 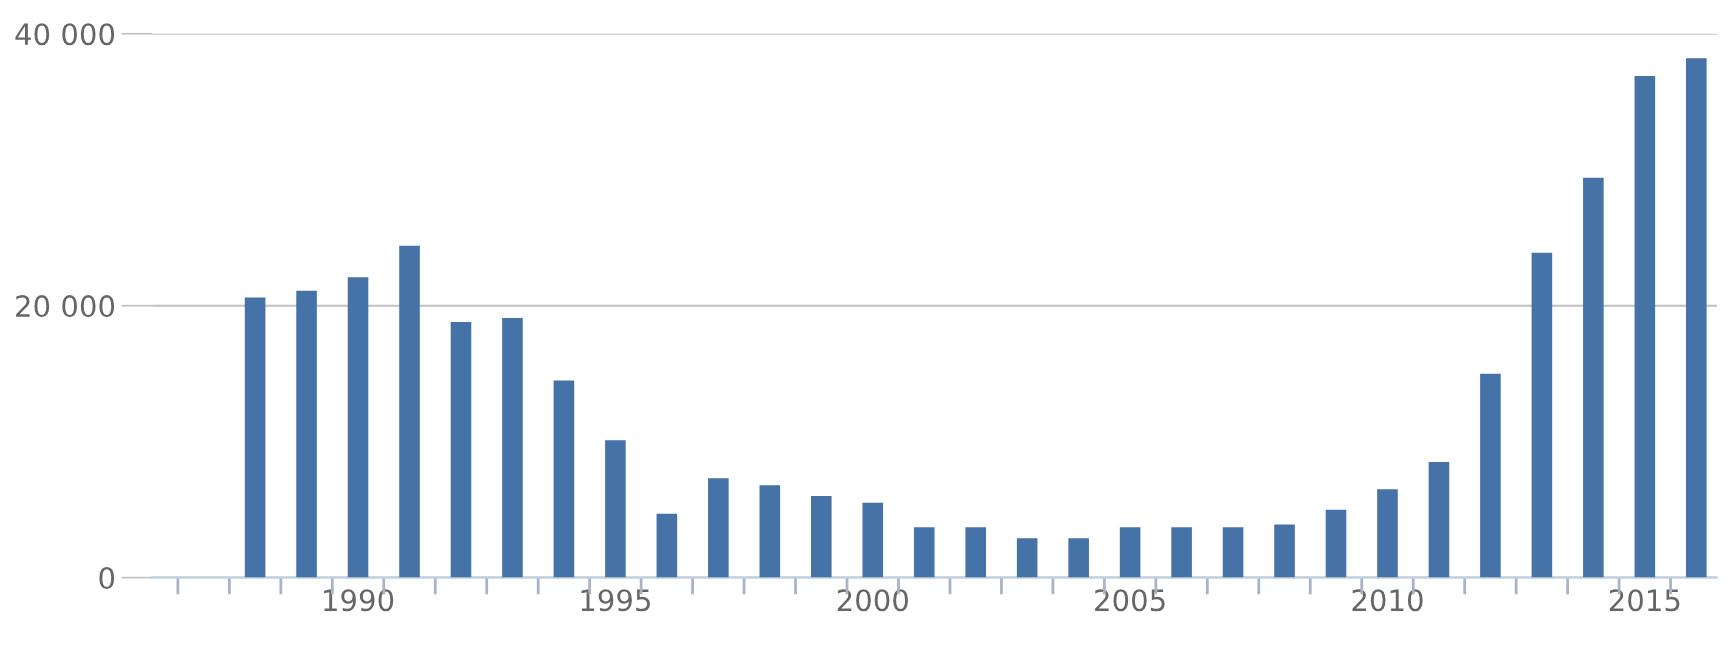 What do you see at coordinates (65, 306) in the screenshot?
I see `y-tick-label: 20 000` at bounding box center [65, 306].